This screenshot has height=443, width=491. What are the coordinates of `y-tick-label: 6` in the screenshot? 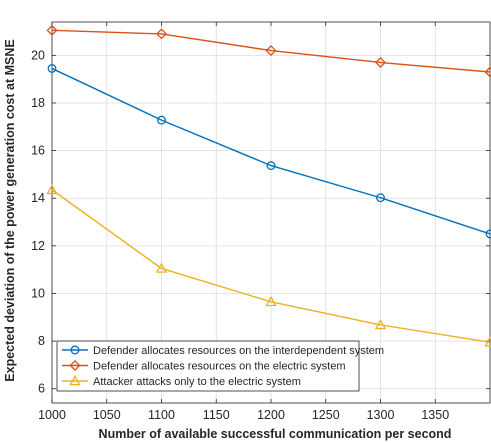 It's located at (41, 389).